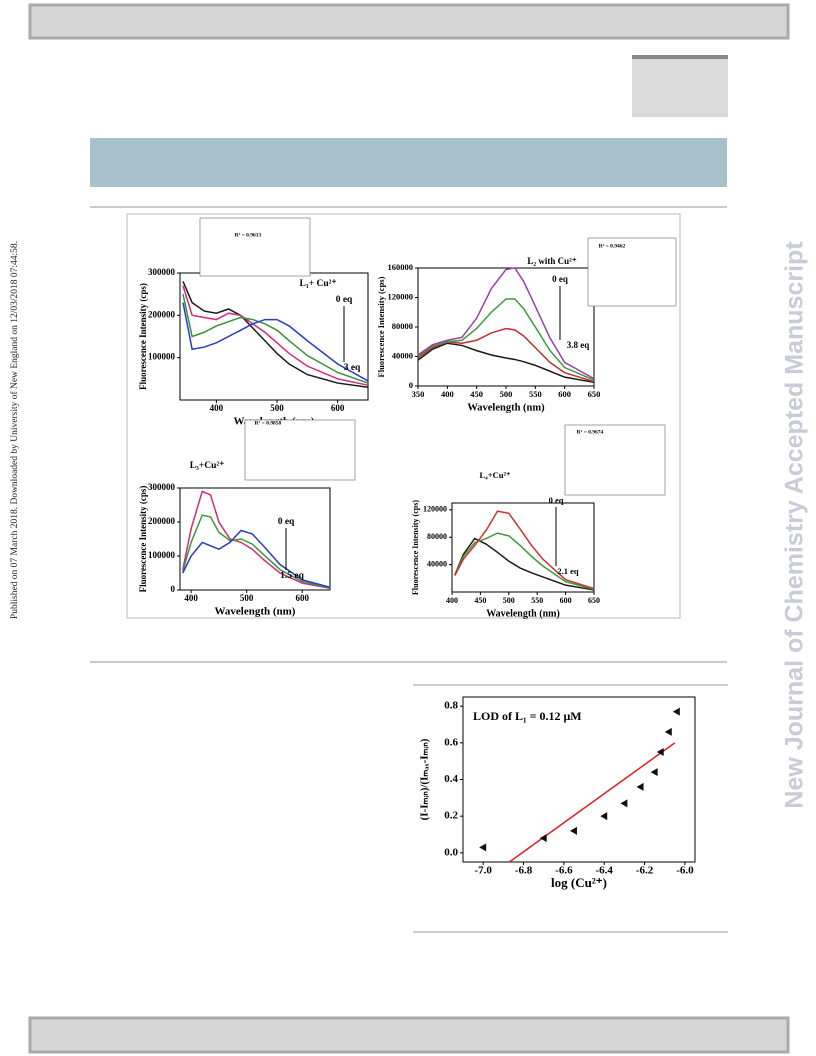  What do you see at coordinates (594, 394) in the screenshot?
I see `x-tick-label: 650` at bounding box center [594, 394].